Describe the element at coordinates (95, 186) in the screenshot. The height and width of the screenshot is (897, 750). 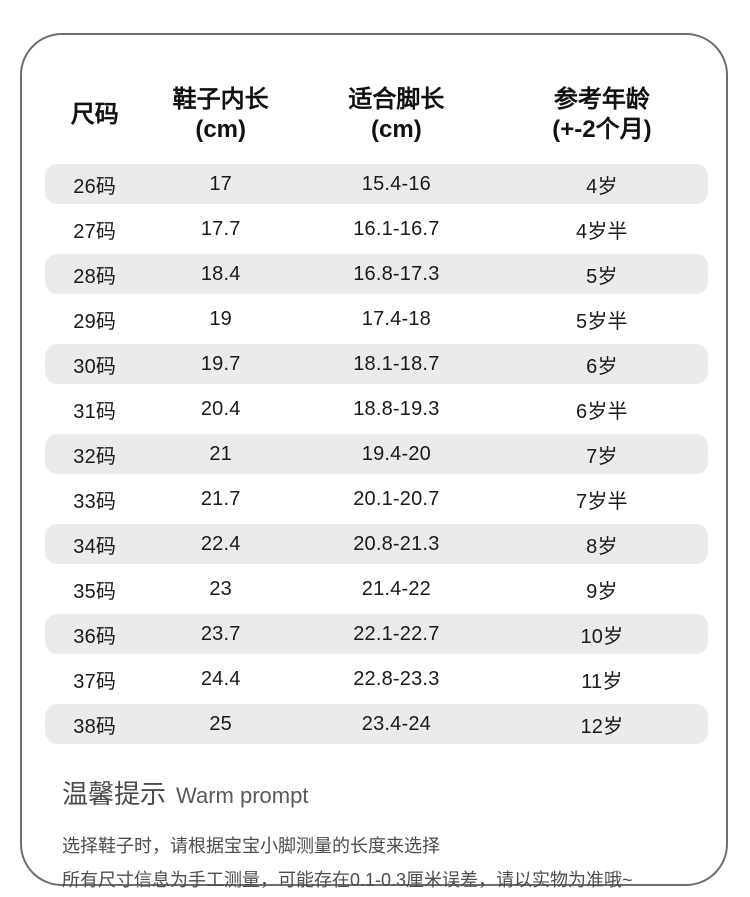
I see `table-cell: 26码` at that location.